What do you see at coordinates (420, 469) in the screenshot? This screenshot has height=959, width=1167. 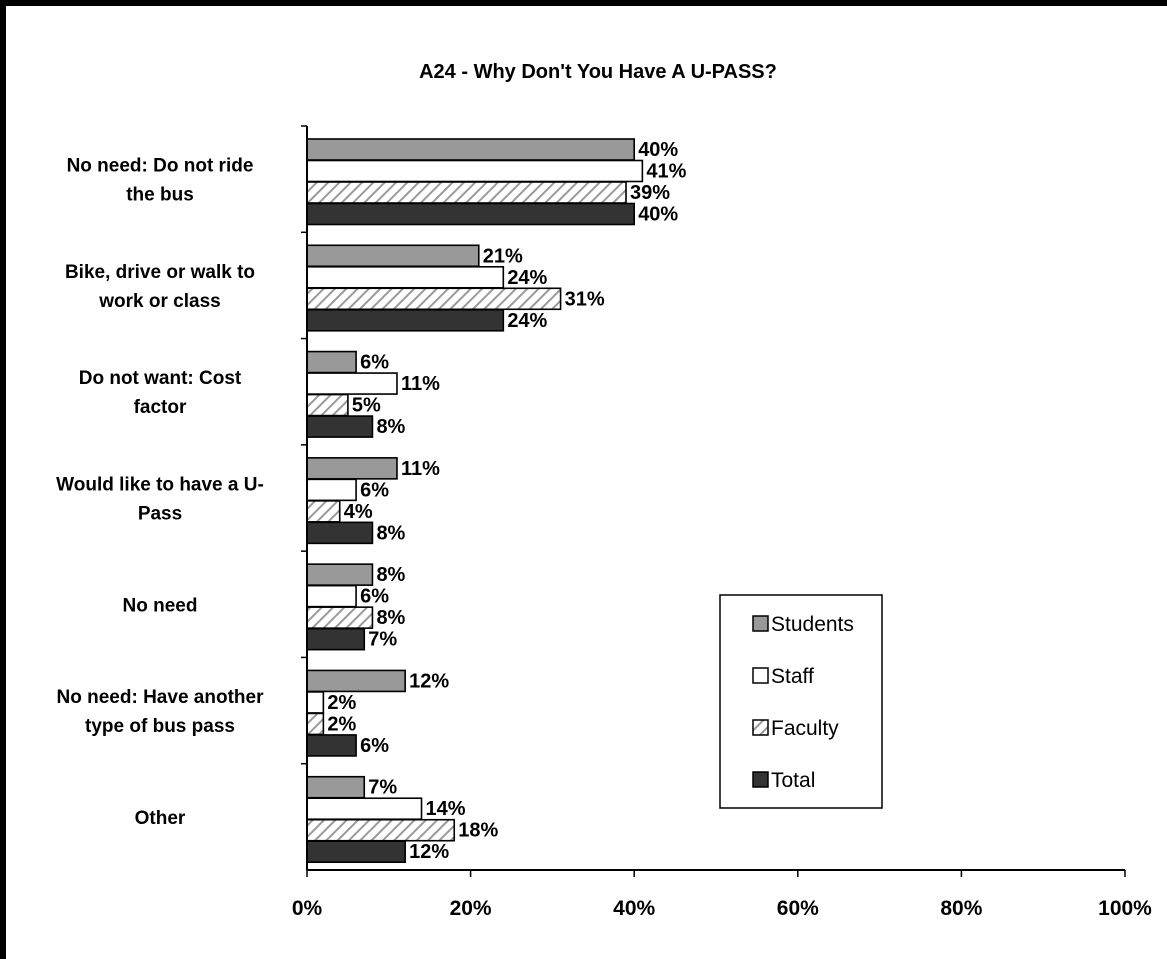 I see `data-label-students-3: 11%` at bounding box center [420, 469].